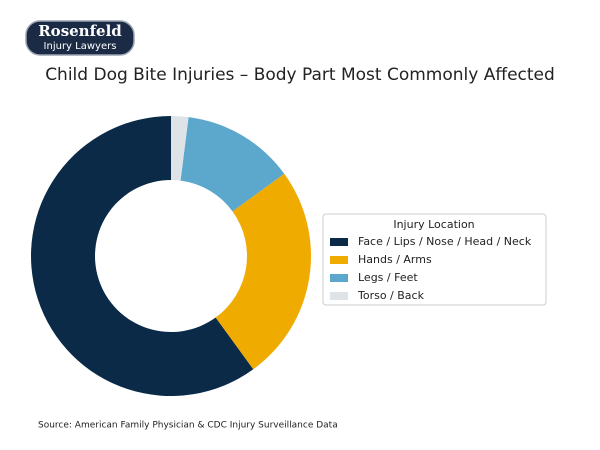 The image size is (600, 450). Describe the element at coordinates (434, 259) in the screenshot. I see `legend-box` at that location.